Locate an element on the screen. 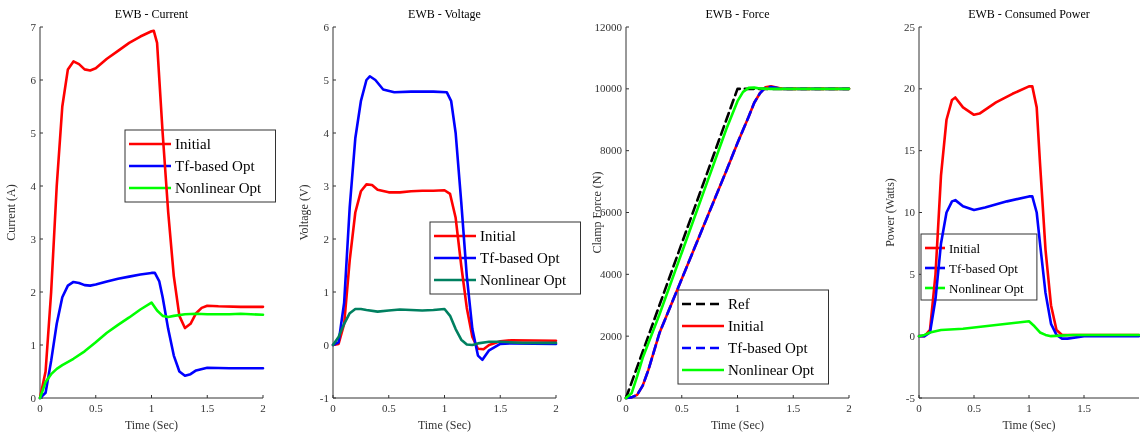  y-tick-label: 7 is located at coordinates (33, 26).